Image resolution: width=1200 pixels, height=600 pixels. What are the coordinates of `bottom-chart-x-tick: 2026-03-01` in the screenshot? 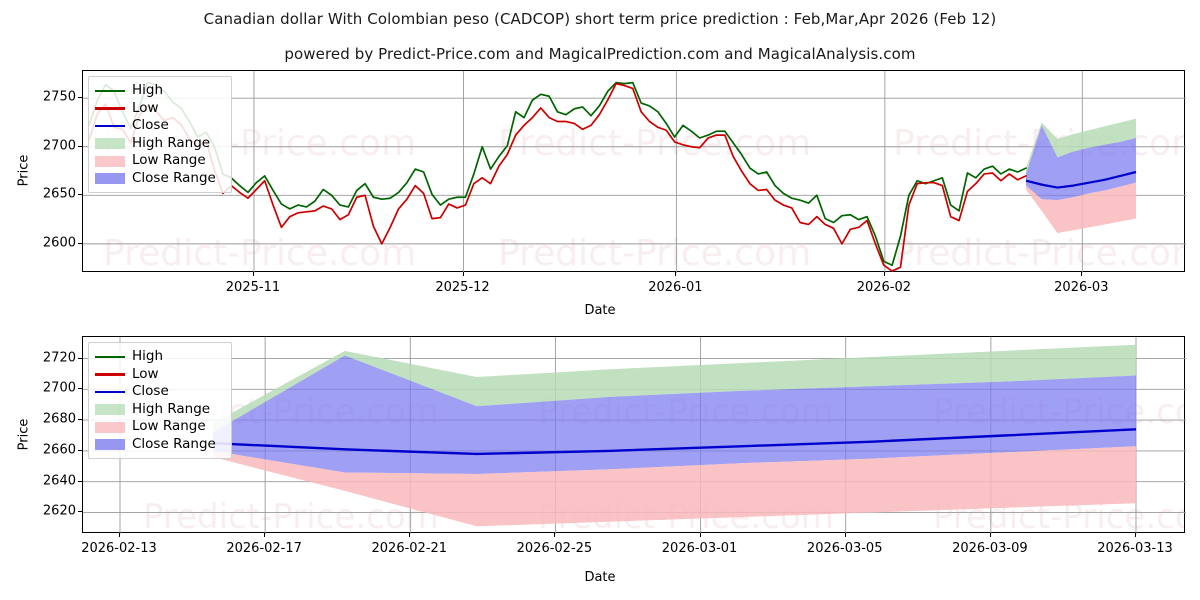 It's located at (699, 548).